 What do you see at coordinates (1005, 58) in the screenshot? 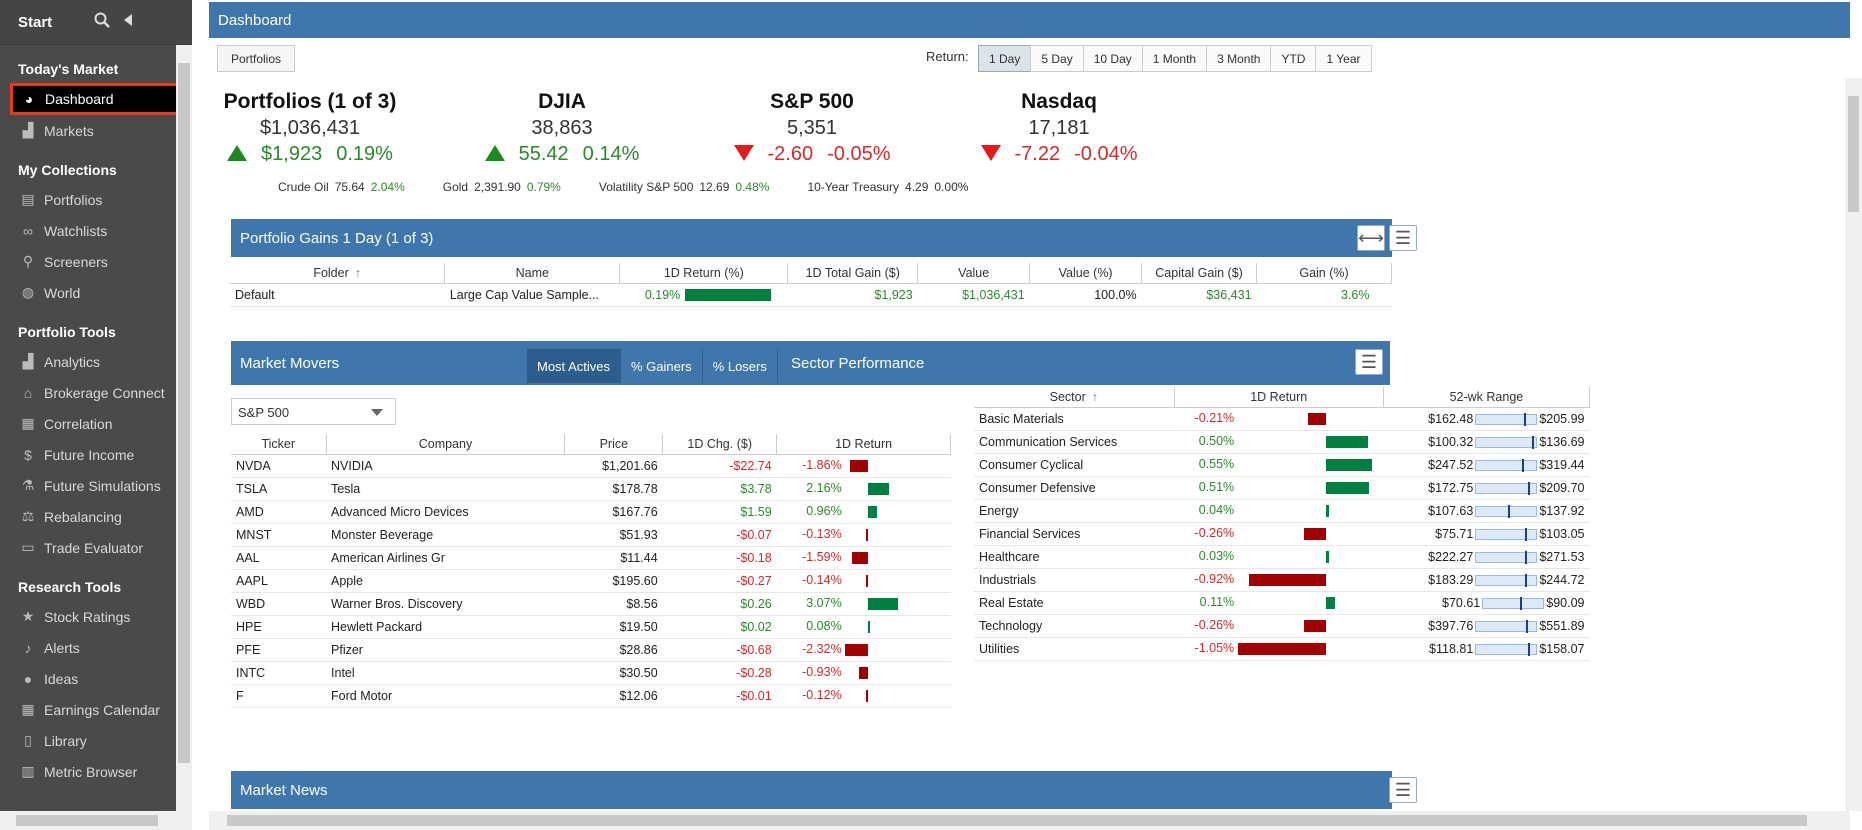
I see `period-button: 1 Day` at bounding box center [1005, 58].